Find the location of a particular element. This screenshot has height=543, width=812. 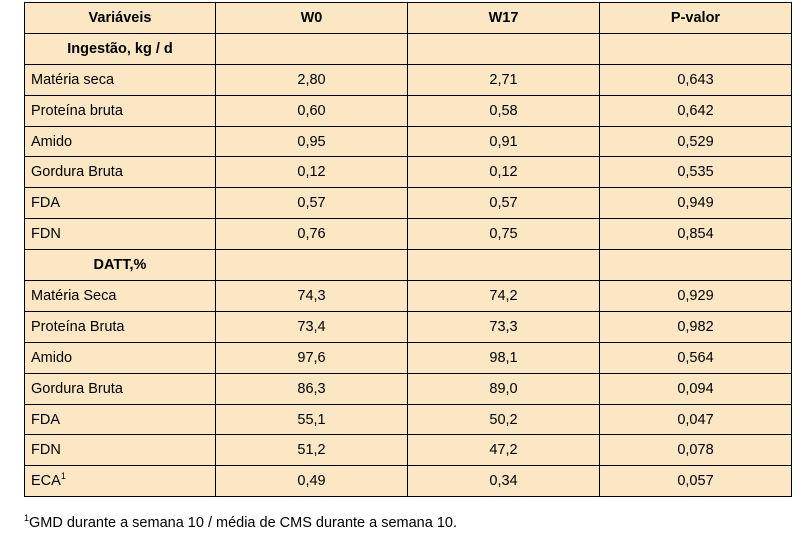

value-p-valor: 0,929 is located at coordinates (695, 296).